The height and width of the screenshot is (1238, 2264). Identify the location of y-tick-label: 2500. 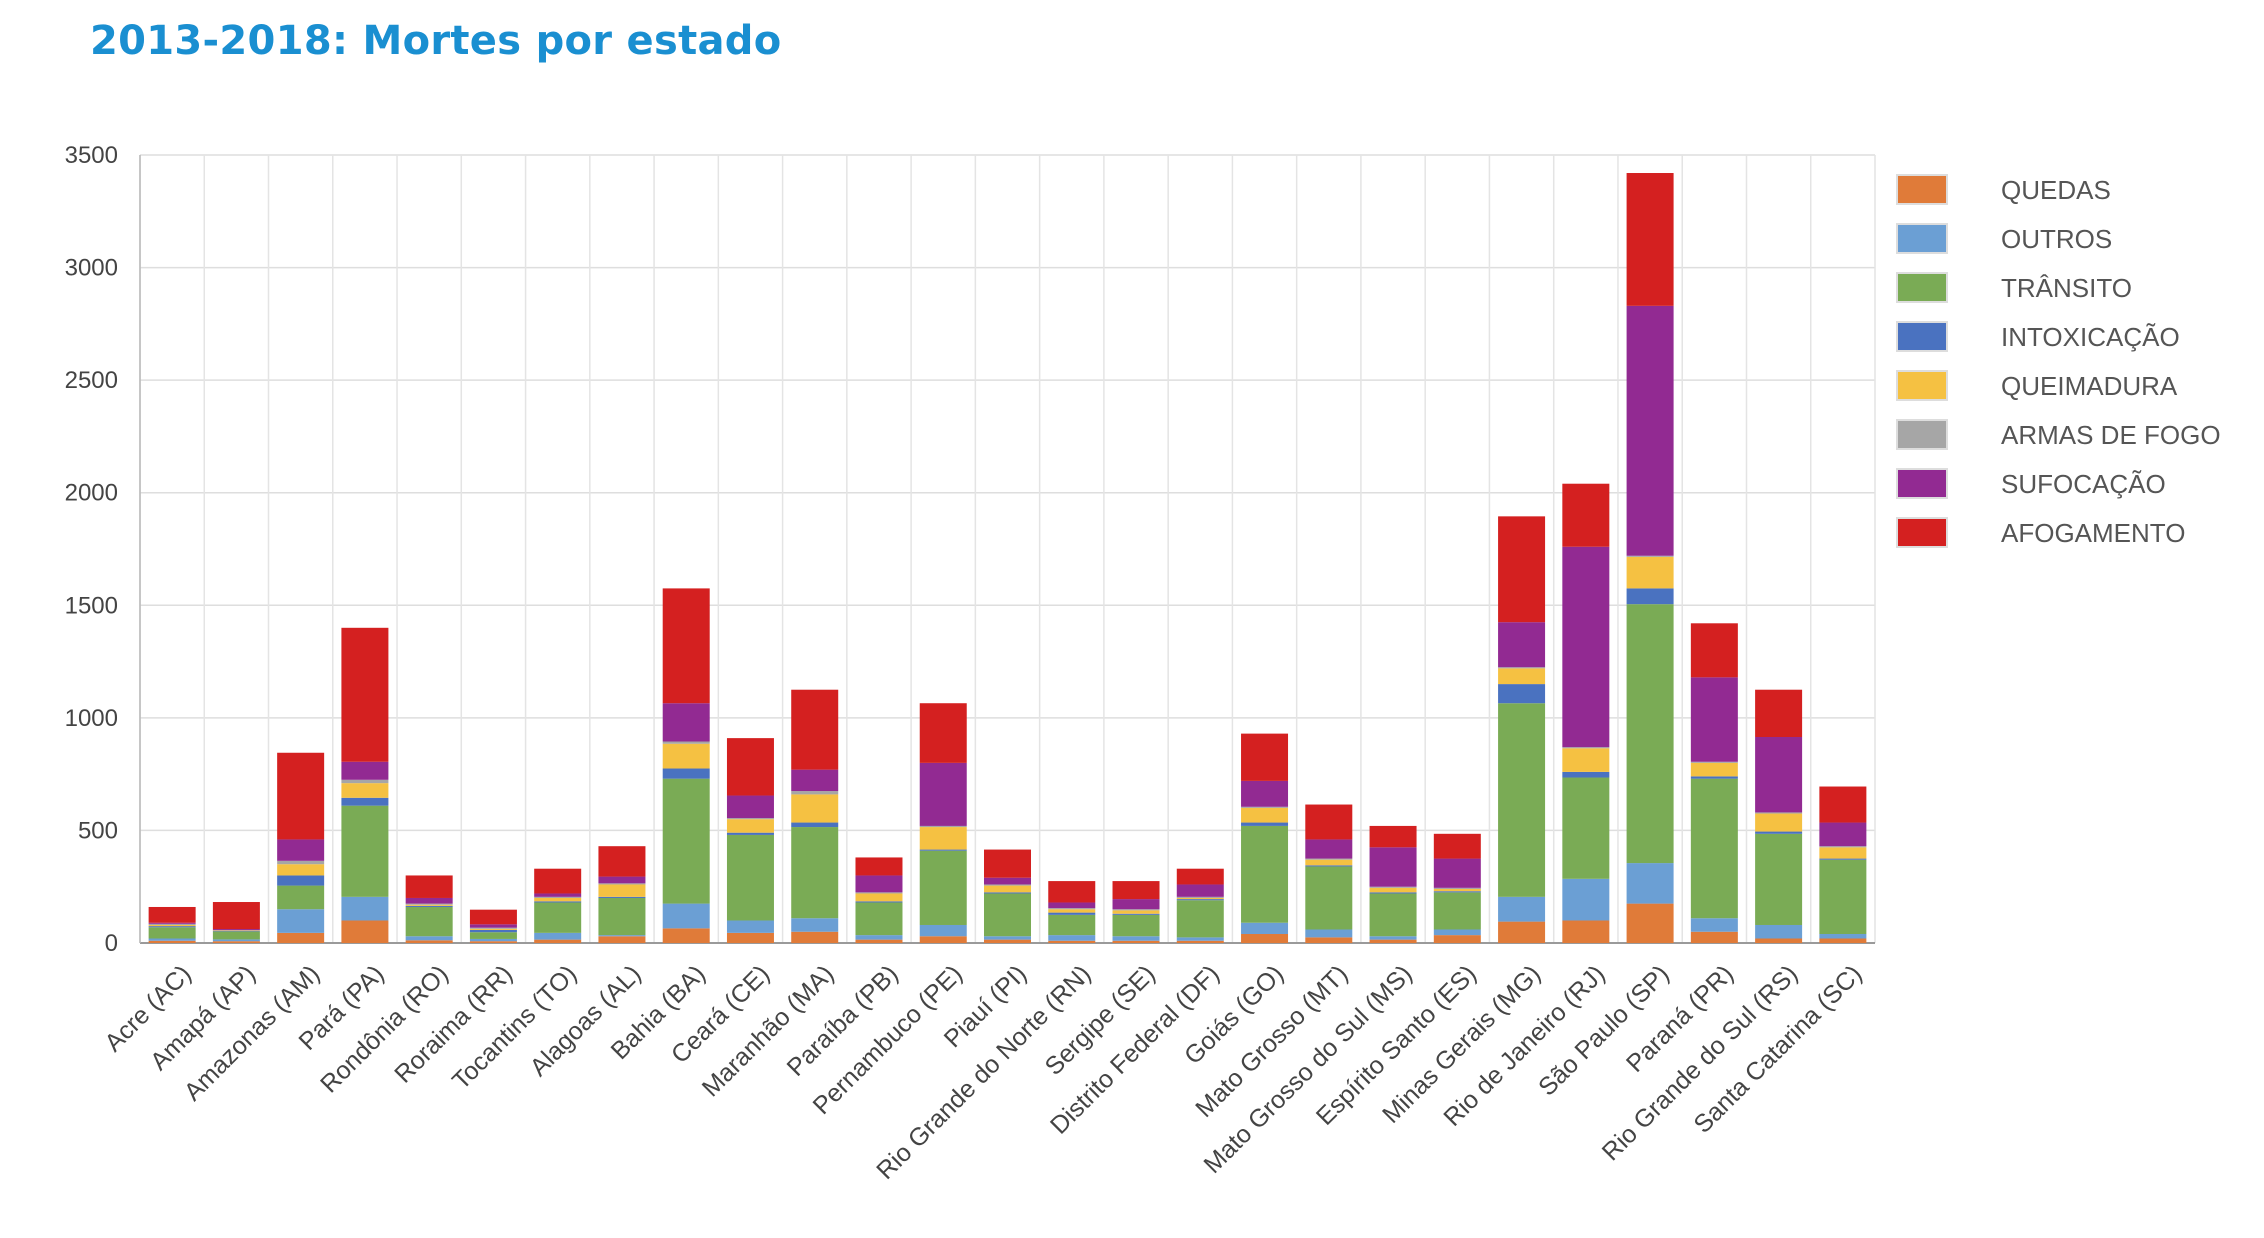
(91, 380).